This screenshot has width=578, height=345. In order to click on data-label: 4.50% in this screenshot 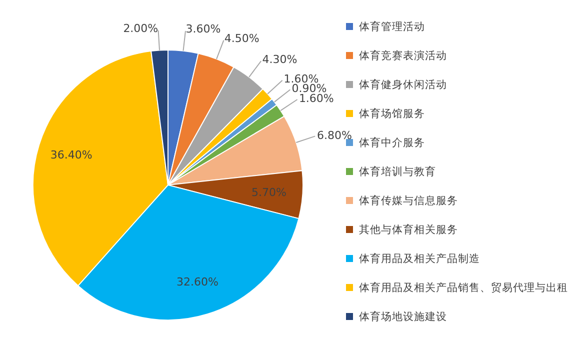, I will do `click(242, 38)`.